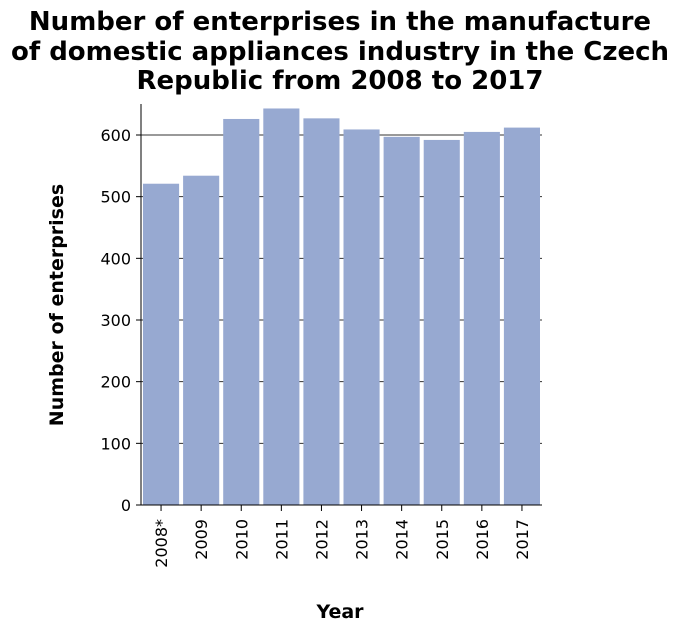 The width and height of the screenshot is (680, 632). I want to click on y-axis-label: Number of enterprises, so click(57, 305).